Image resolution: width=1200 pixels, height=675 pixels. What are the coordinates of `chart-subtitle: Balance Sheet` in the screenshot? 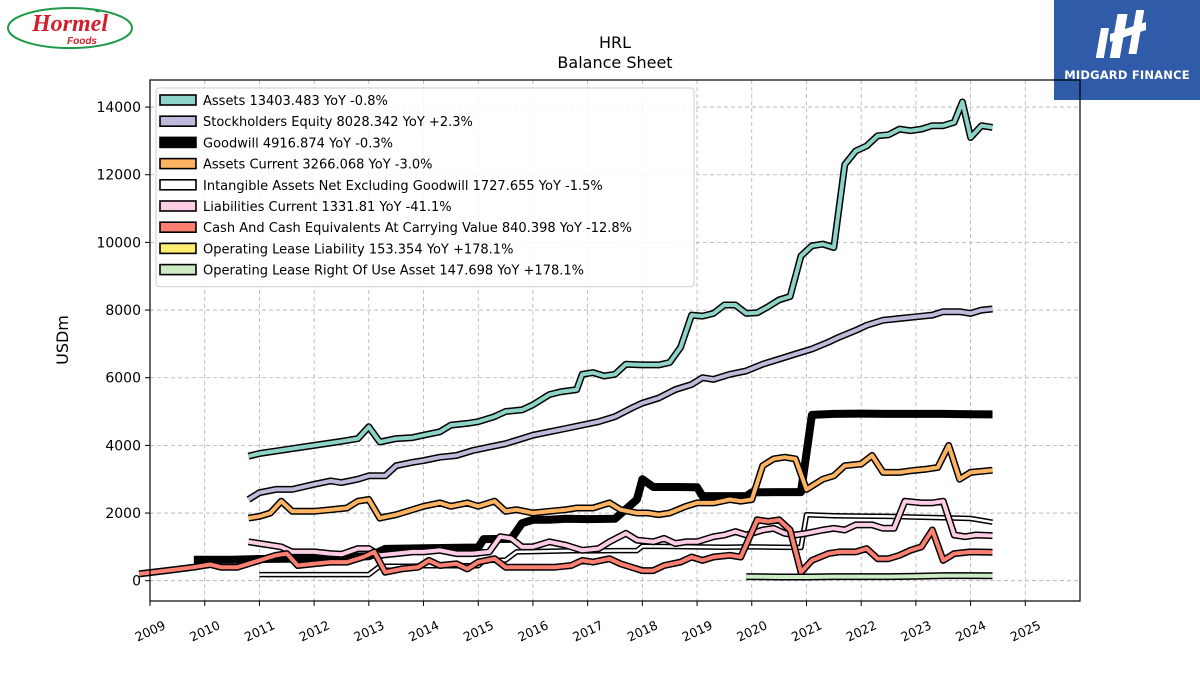 It's located at (614, 62).